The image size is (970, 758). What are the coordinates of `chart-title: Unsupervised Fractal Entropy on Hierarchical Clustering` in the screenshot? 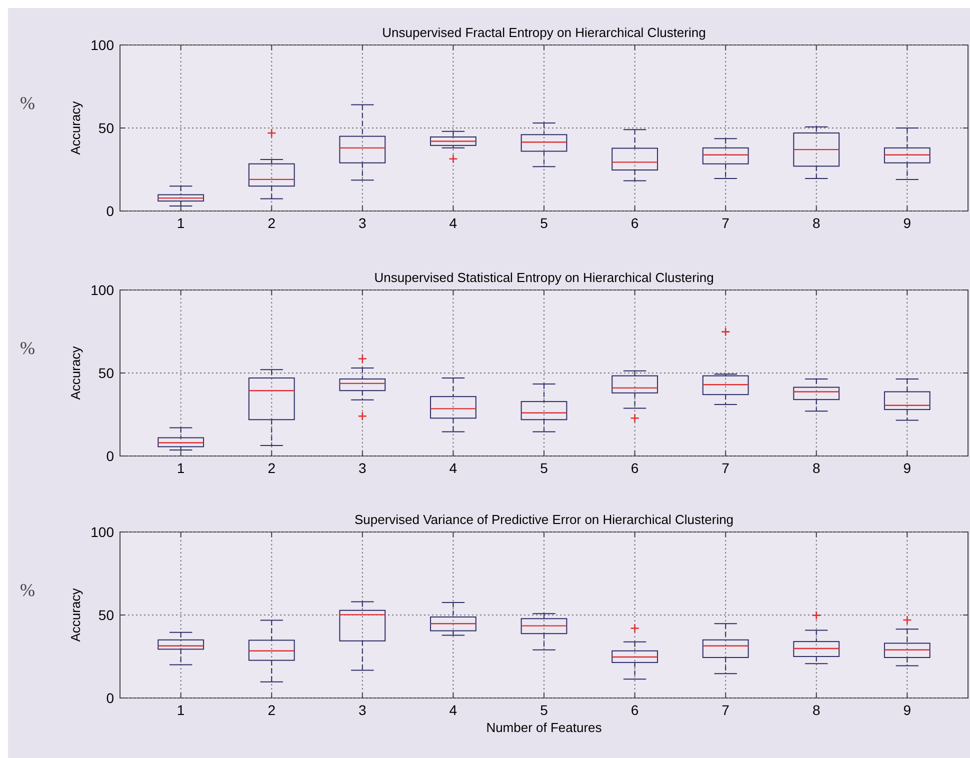 It's located at (544, 32).